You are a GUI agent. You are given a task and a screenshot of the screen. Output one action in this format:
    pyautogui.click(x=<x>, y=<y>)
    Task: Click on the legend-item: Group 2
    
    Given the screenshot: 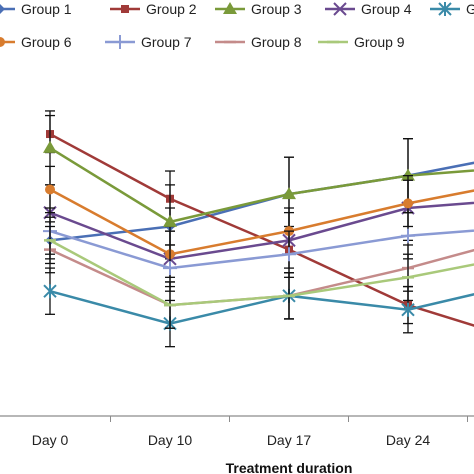 What is the action you would take?
    pyautogui.click(x=153, y=9)
    